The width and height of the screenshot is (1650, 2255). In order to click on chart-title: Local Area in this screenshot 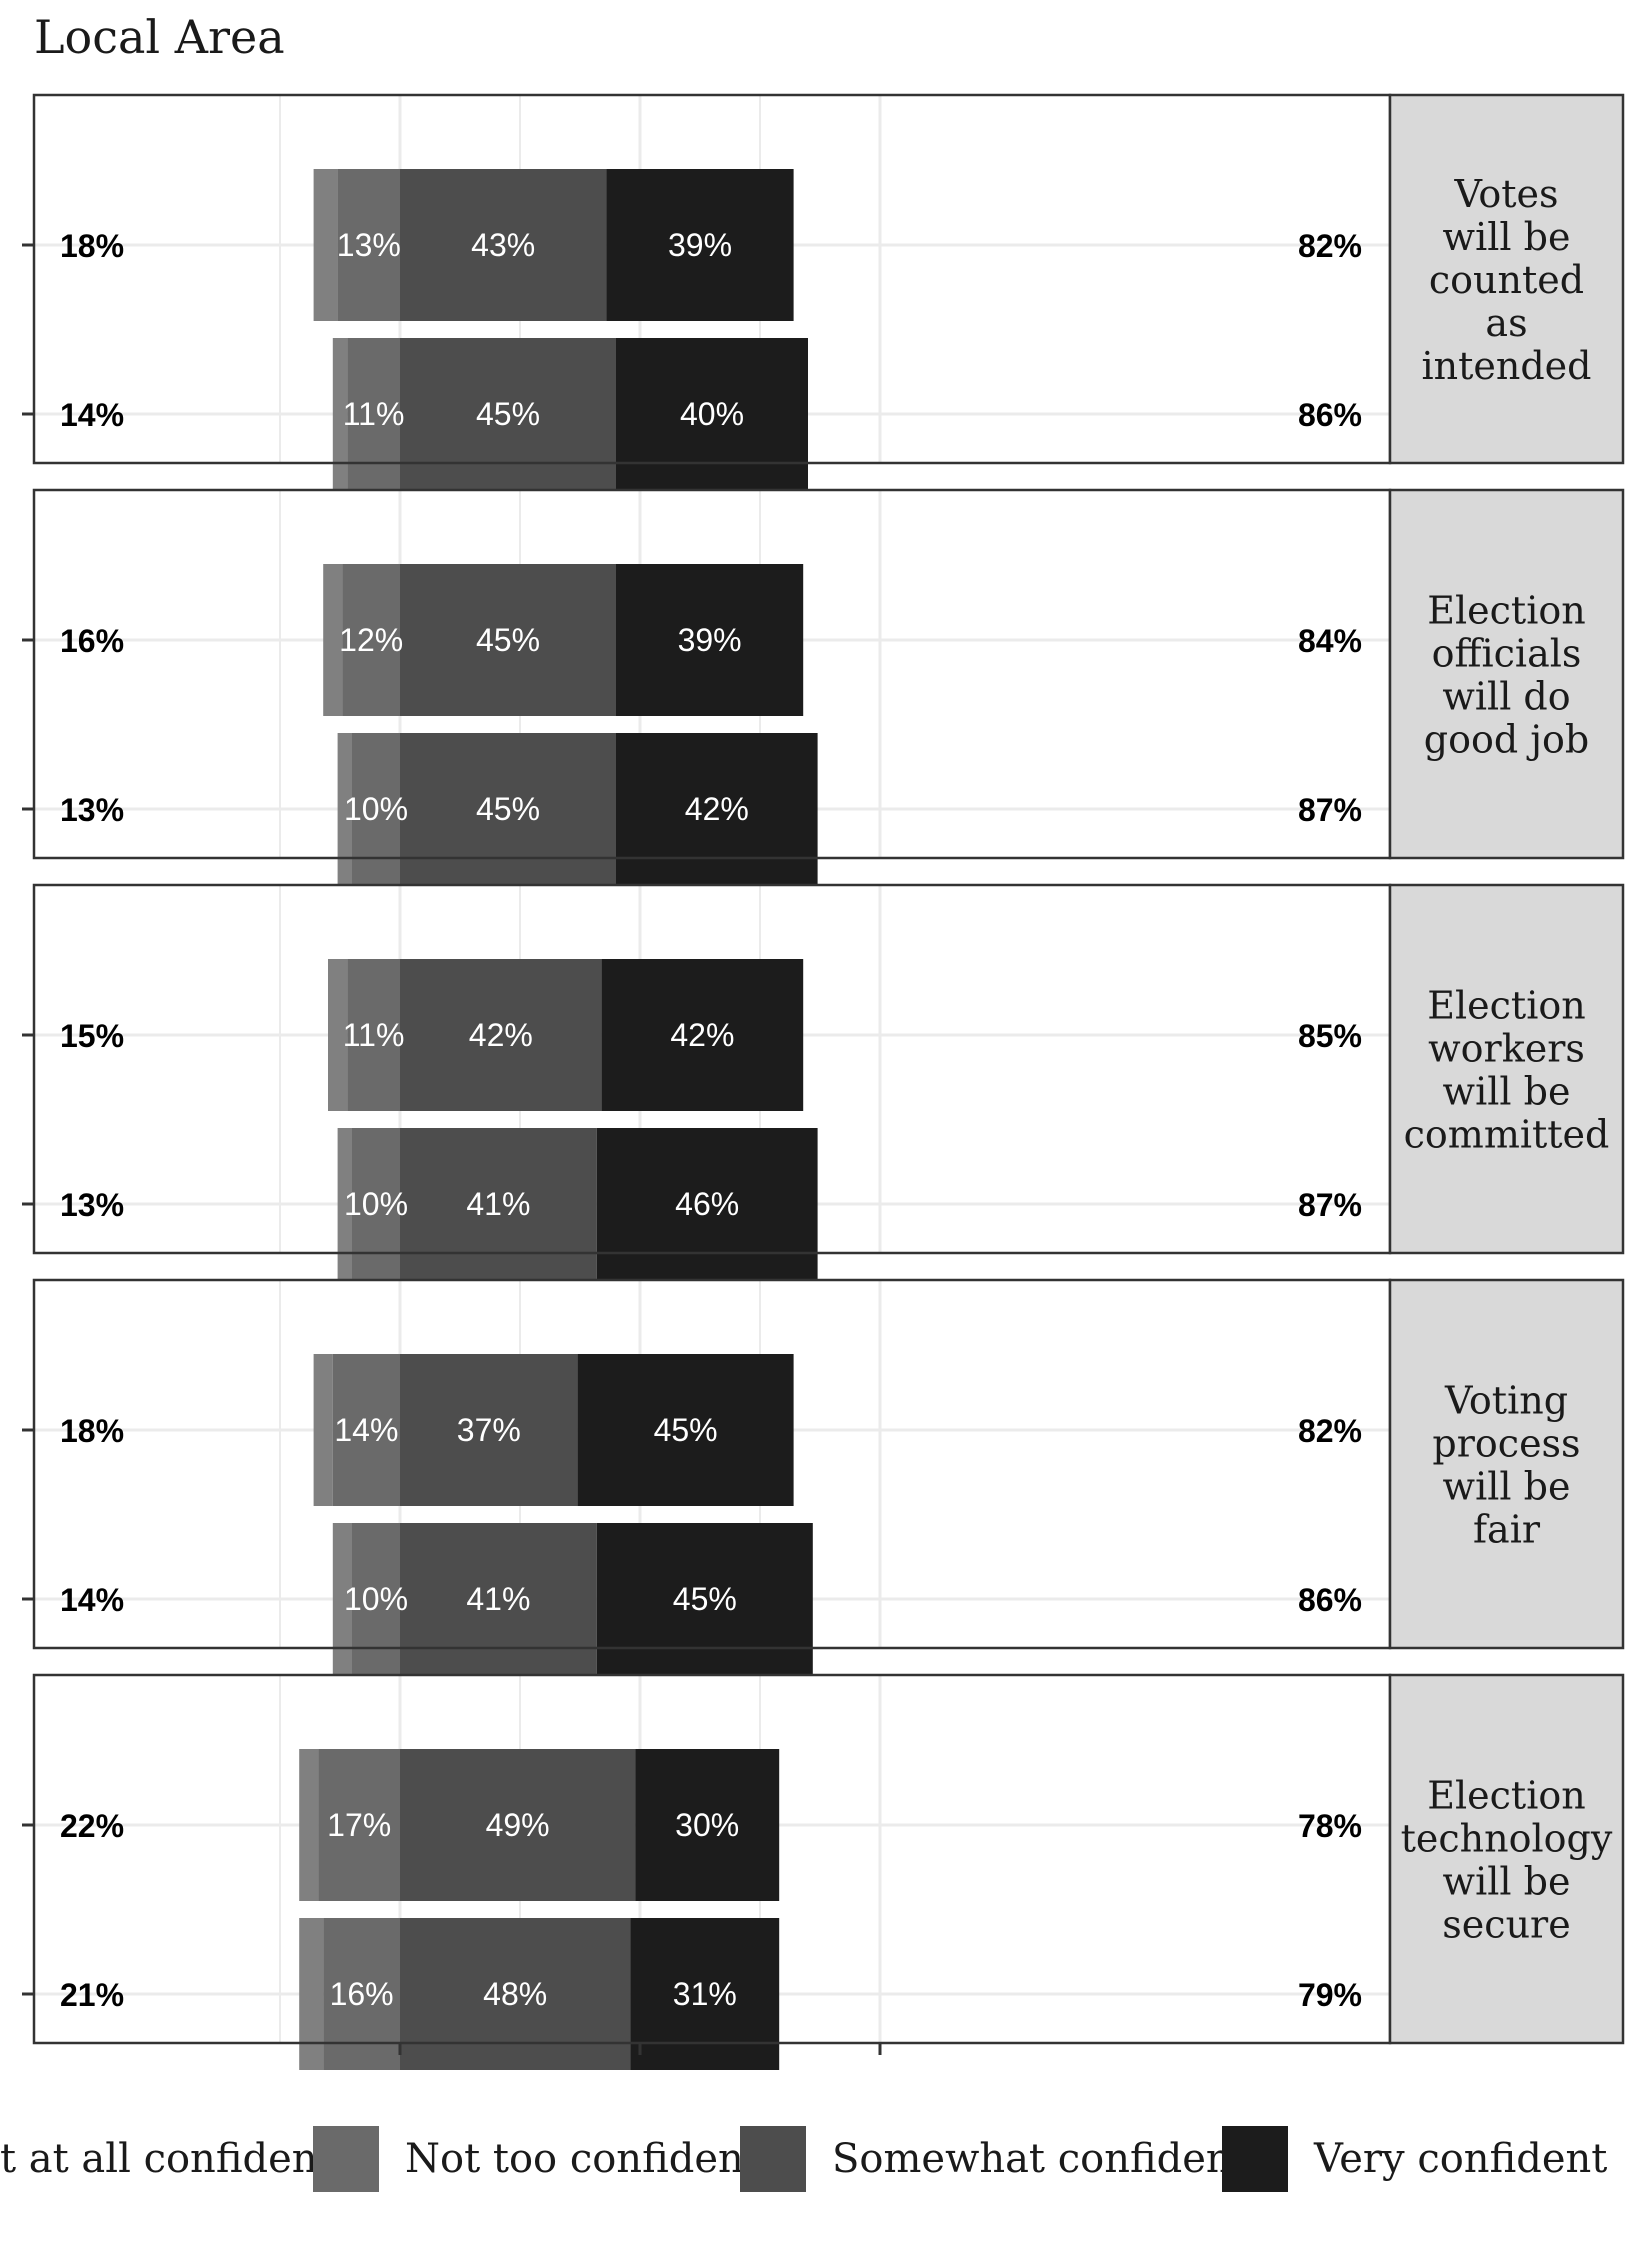, I will do `click(159, 37)`.